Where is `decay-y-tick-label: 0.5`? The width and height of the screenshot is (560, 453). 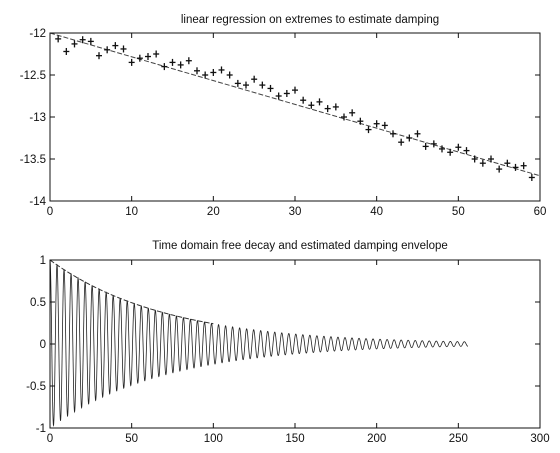
decay-y-tick-label: 0.5 is located at coordinates (38, 303).